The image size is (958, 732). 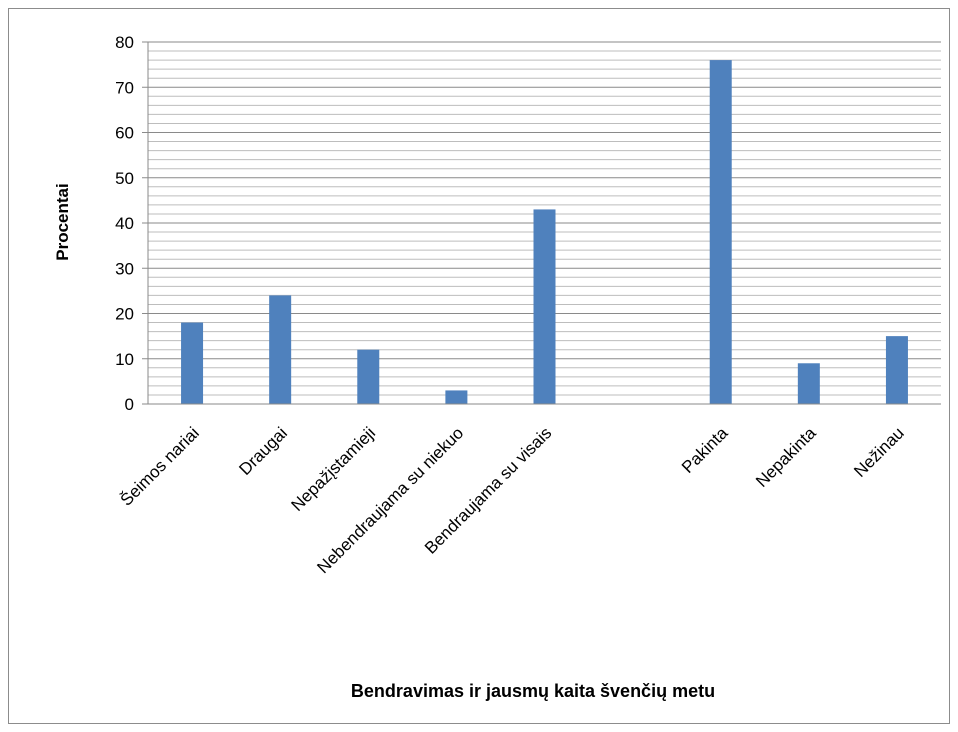 I want to click on y-axis-label: Procentai, so click(x=62, y=221).